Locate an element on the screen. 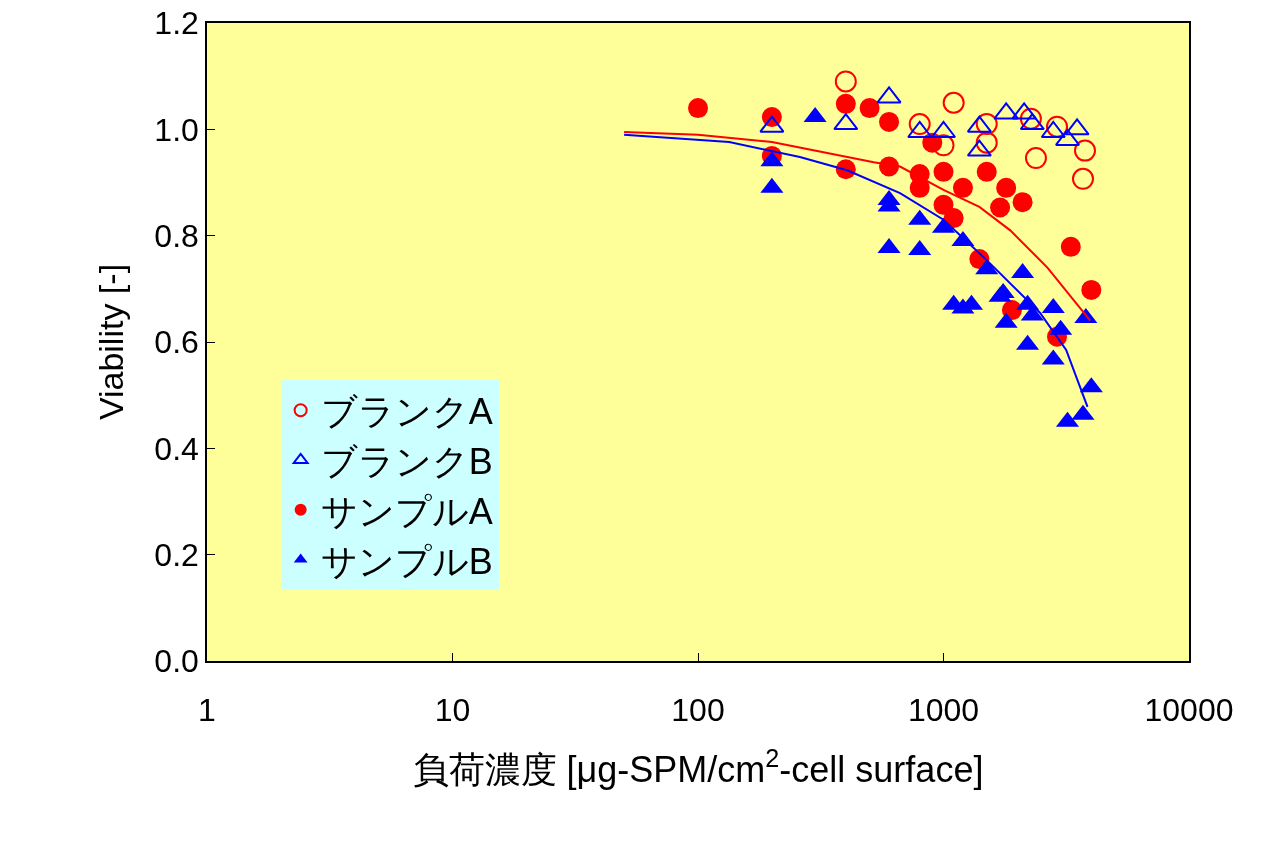 This screenshot has height=851, width=1261. y-tick-label: 1.0 is located at coordinates (176, 129).